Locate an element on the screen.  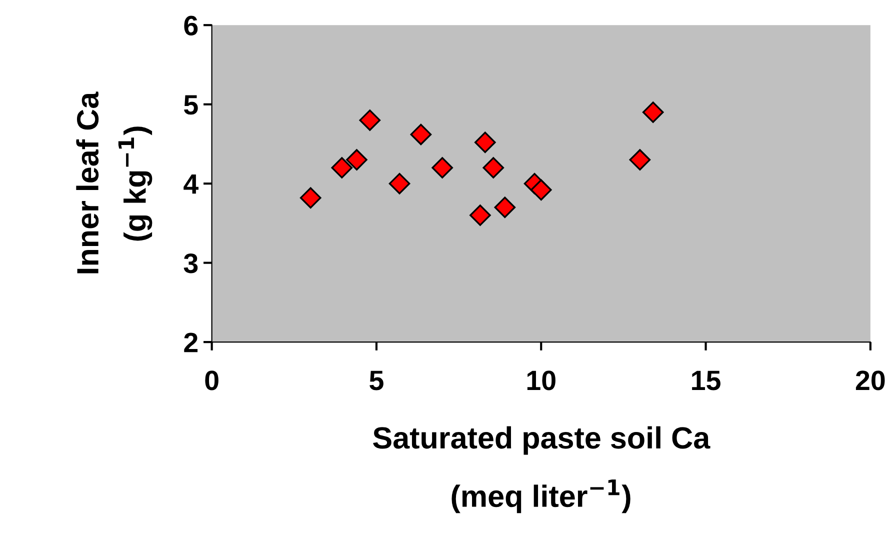
x-tick-label: 20 is located at coordinates (870, 380).